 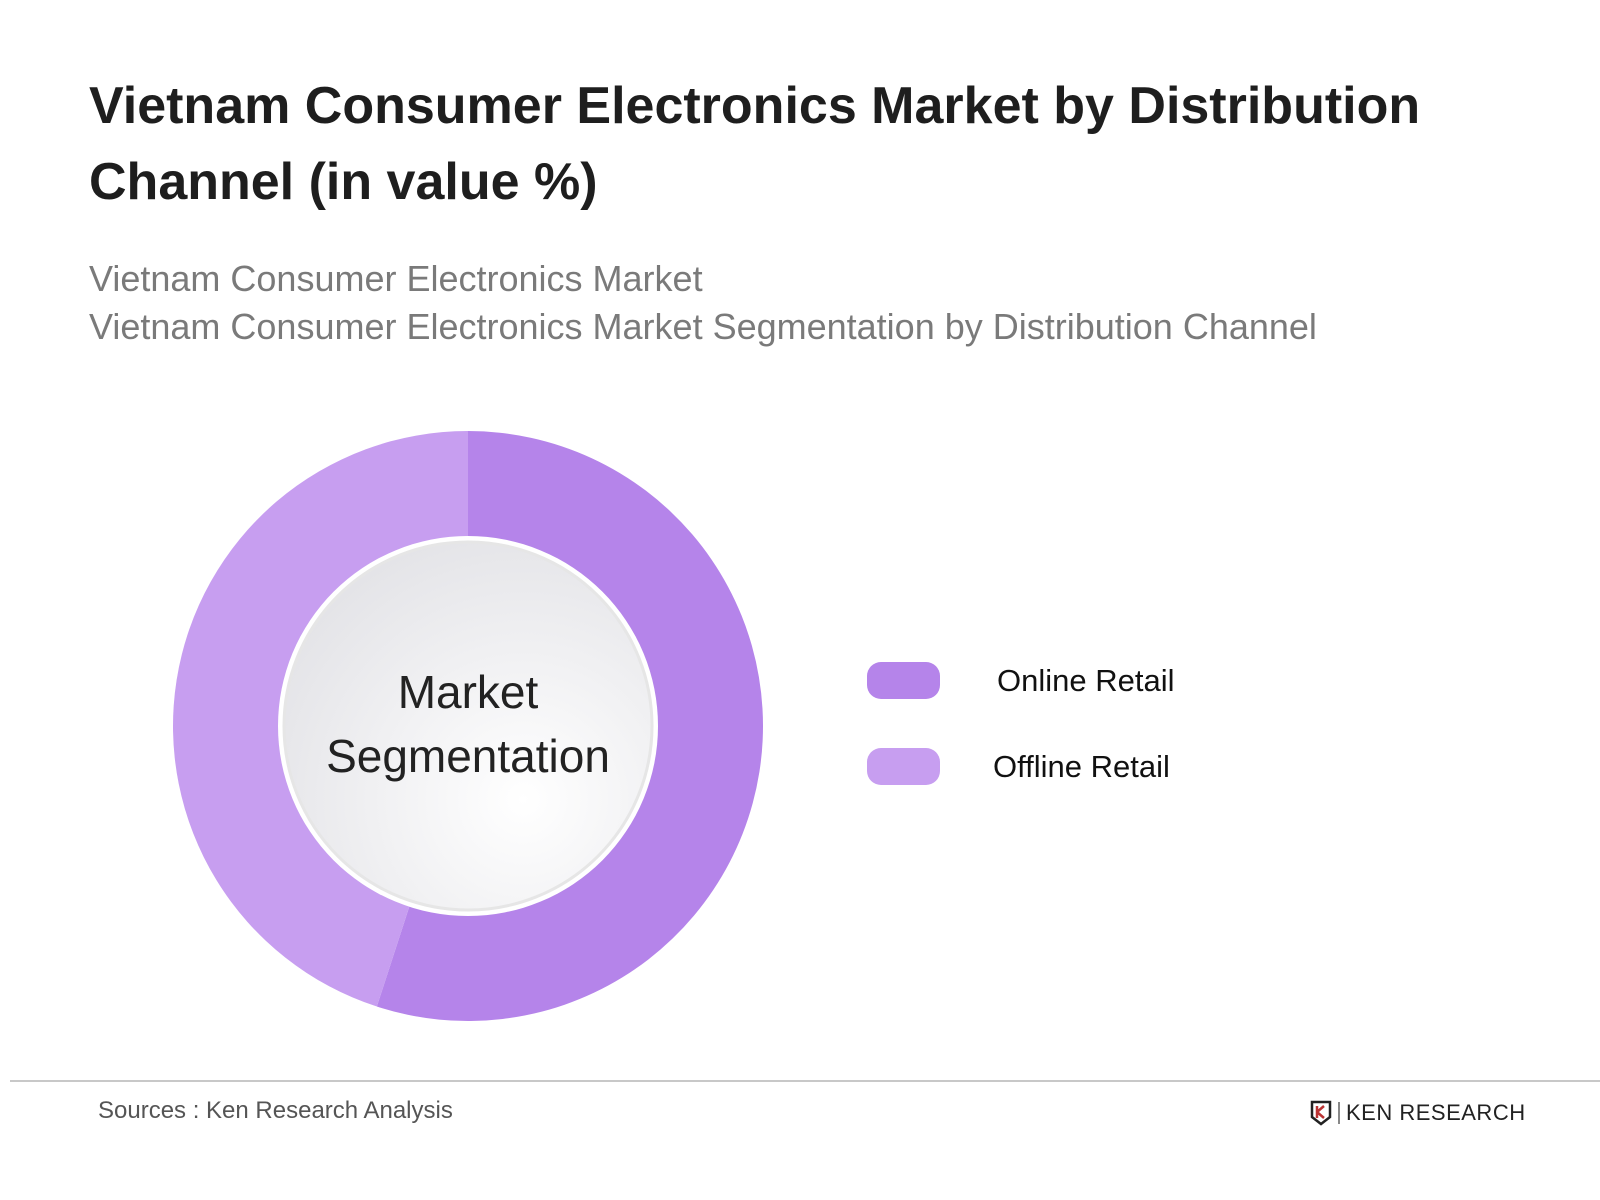 What do you see at coordinates (805, 1081) in the screenshot?
I see `footer-divider` at bounding box center [805, 1081].